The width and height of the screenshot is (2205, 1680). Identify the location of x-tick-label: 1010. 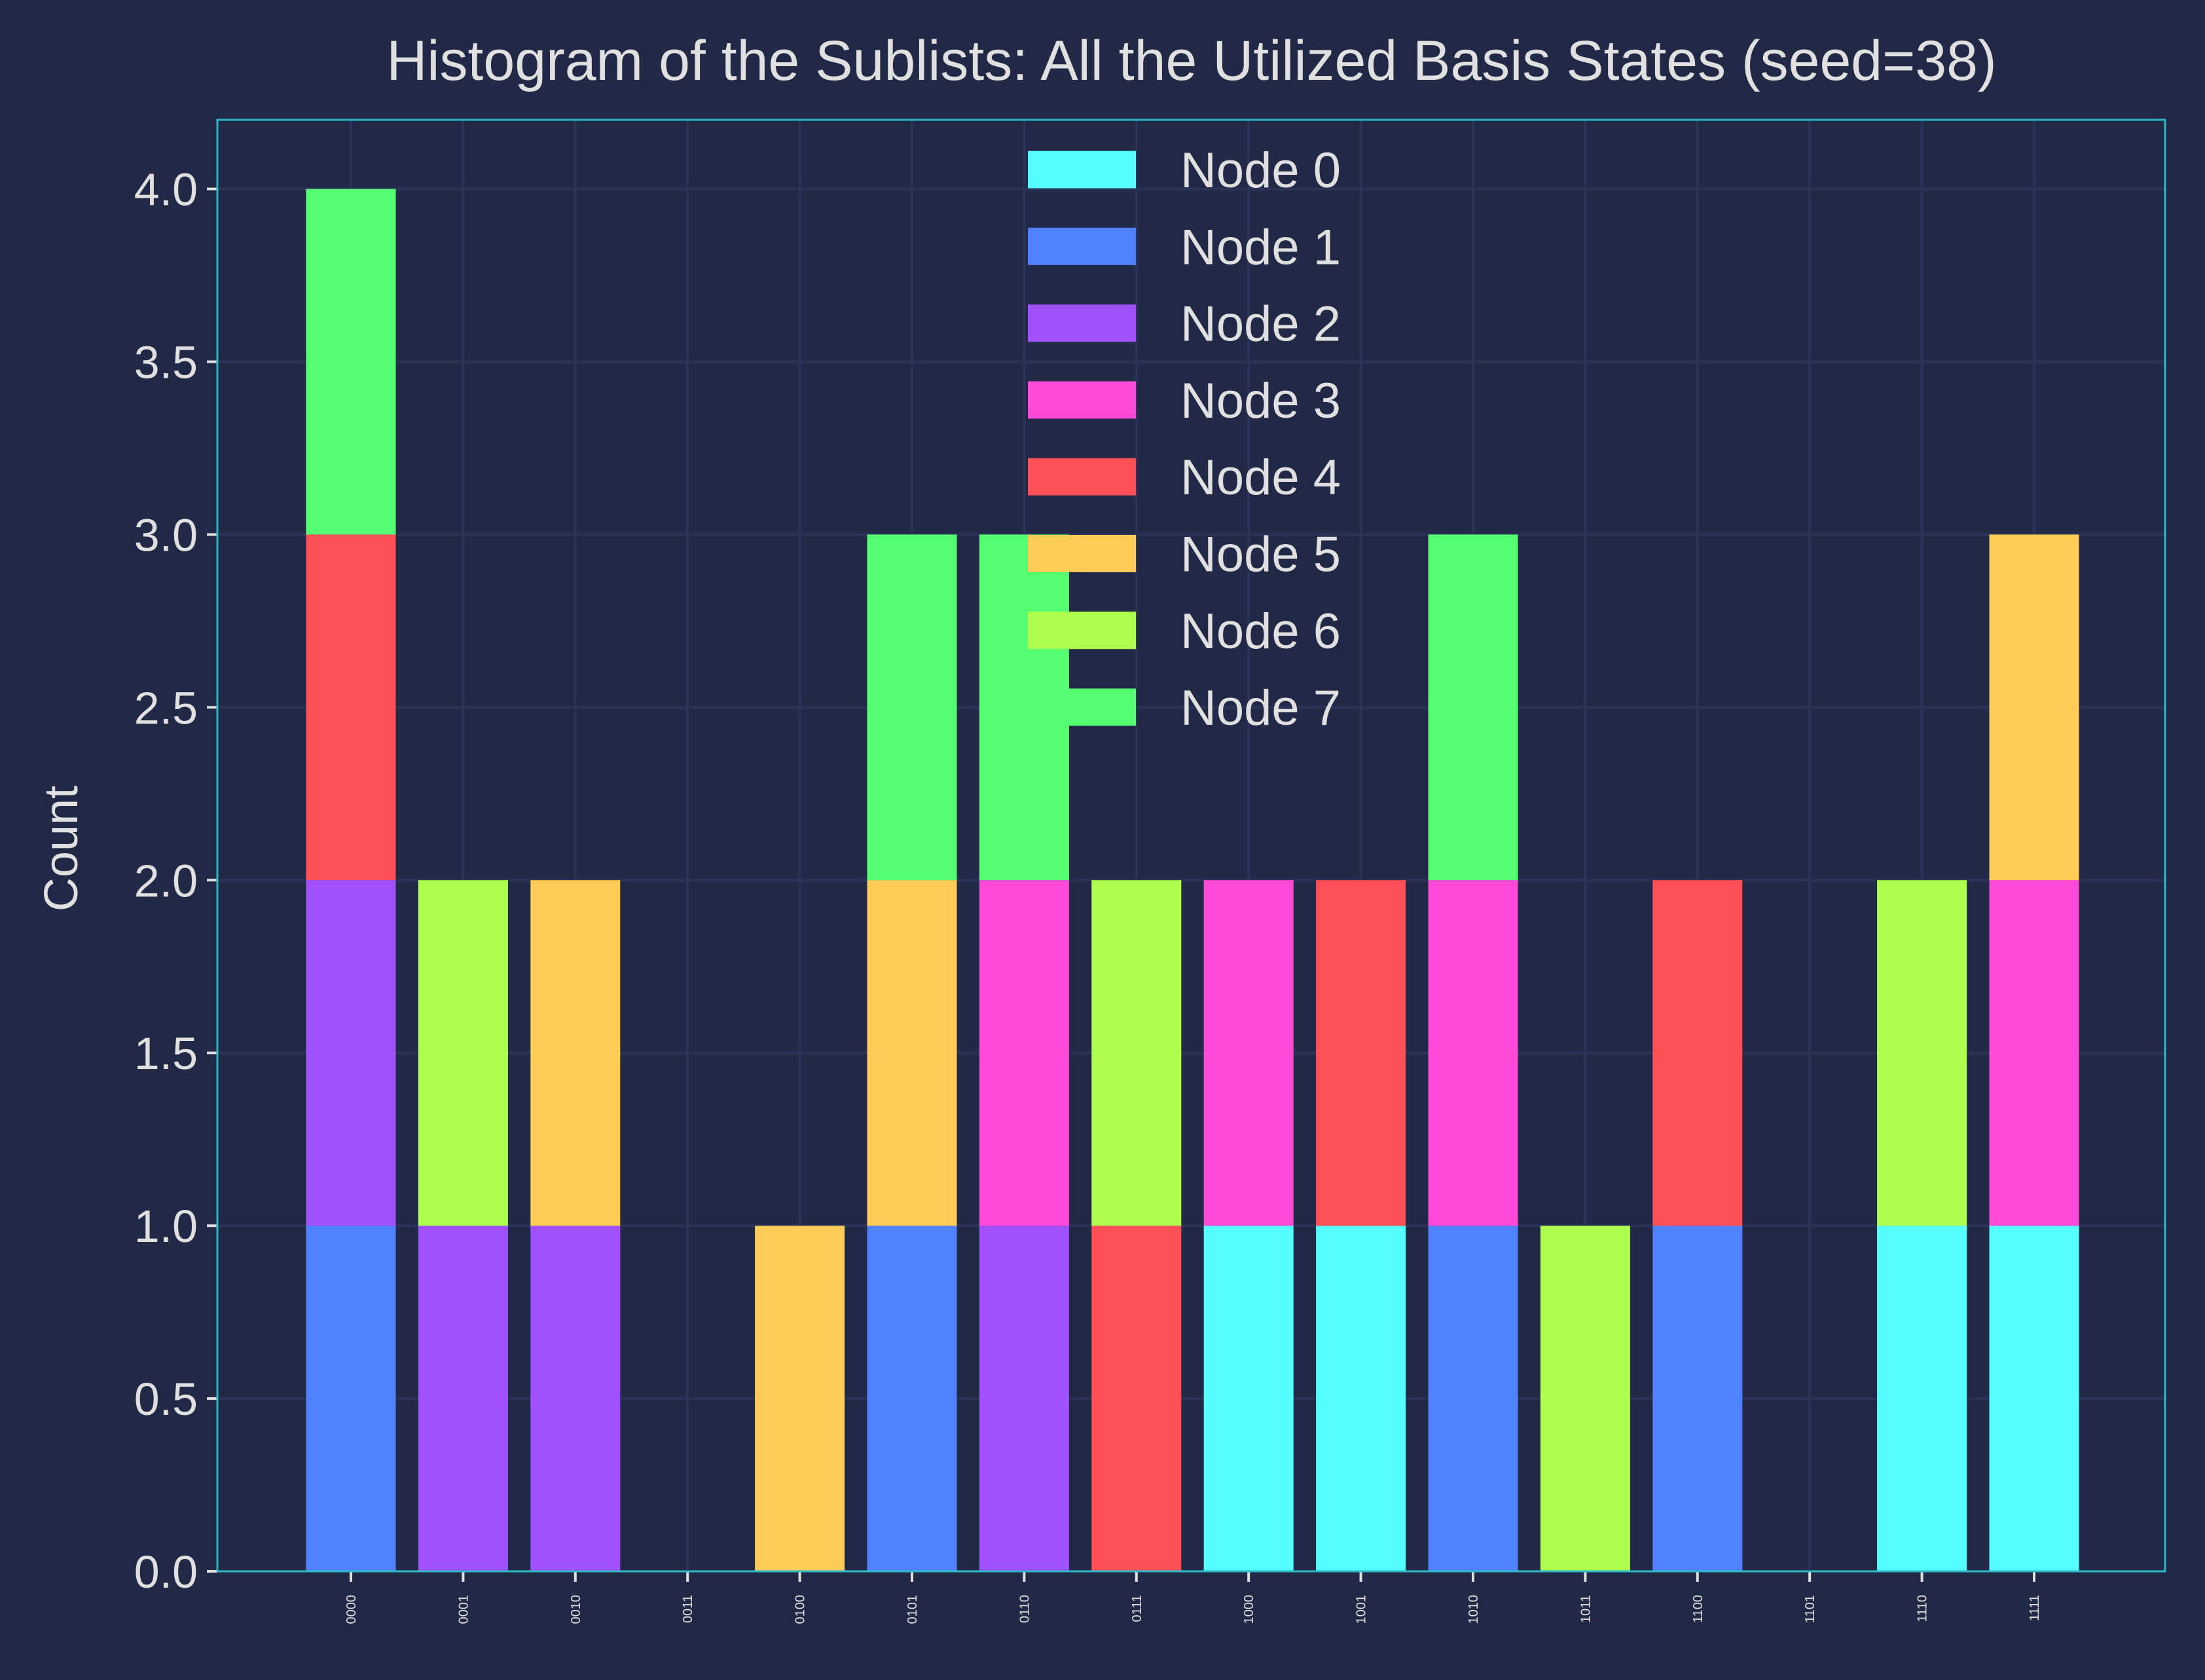
(1474, 1609).